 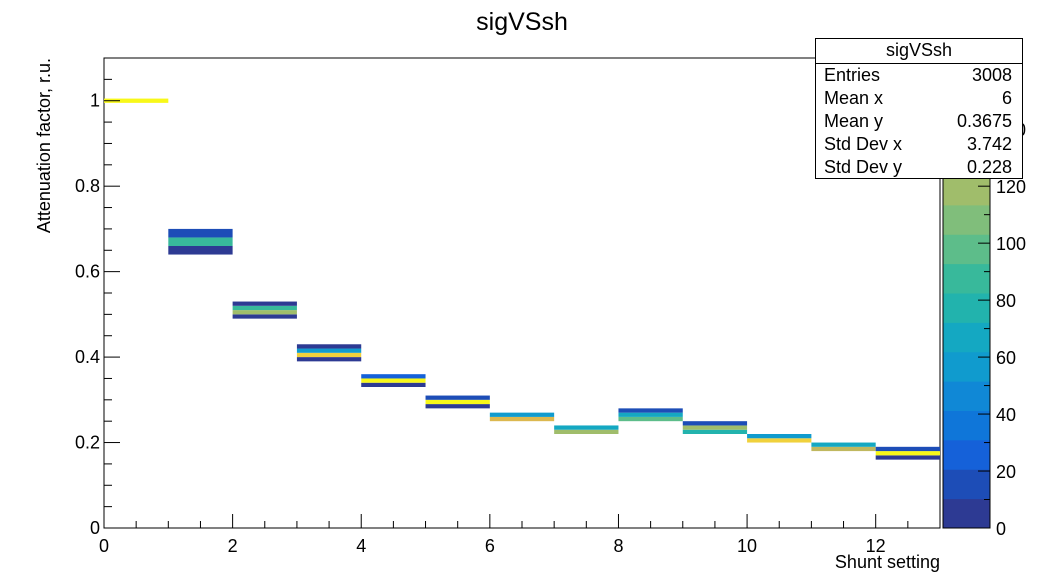 I want to click on stats-row-mean-x: Mean x 6, so click(x=919, y=98).